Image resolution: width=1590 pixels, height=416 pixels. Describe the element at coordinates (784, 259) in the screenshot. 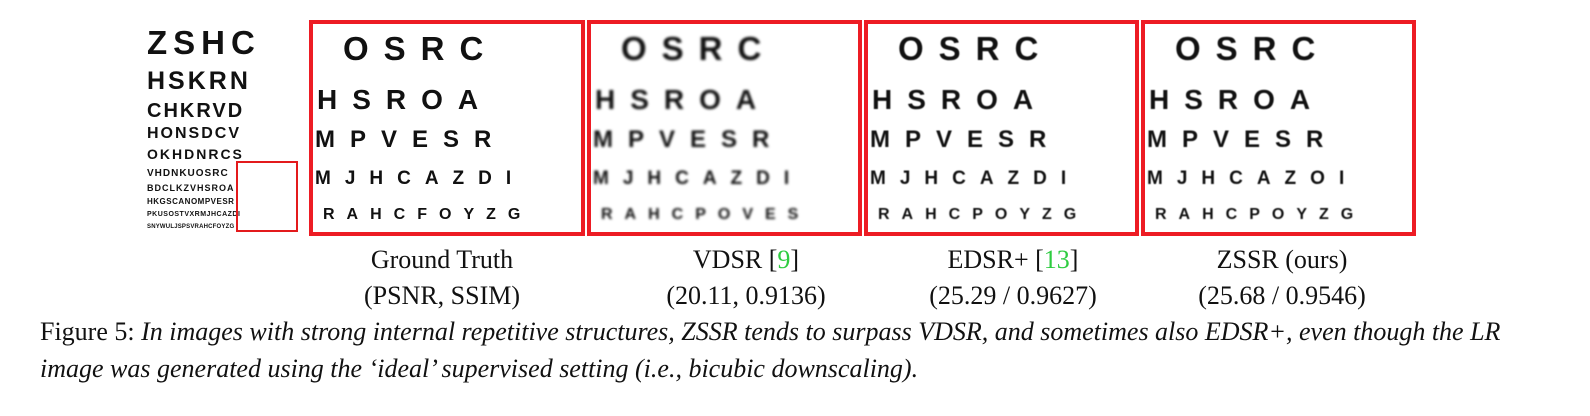

I see `citation-link: 9` at that location.